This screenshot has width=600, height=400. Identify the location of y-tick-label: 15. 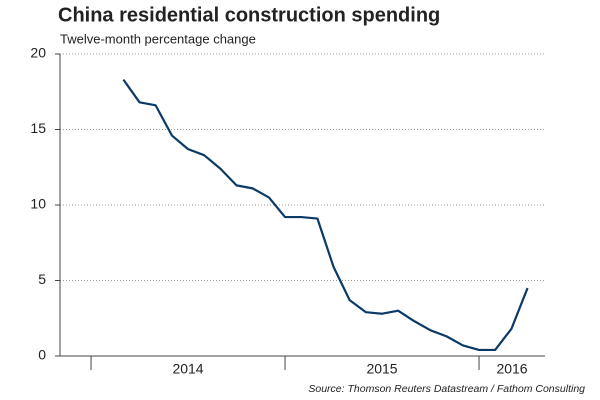
(38, 128).